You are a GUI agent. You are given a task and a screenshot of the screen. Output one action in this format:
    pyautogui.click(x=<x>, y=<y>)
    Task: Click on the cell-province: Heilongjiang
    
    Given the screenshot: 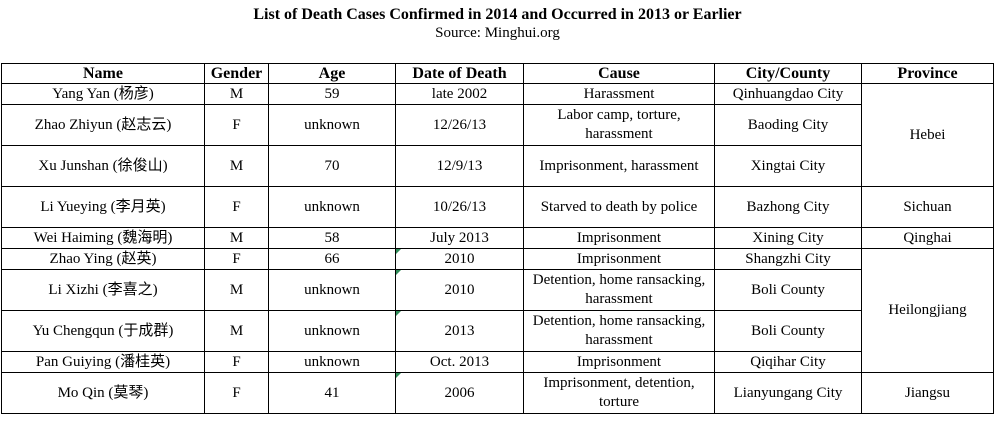 What is the action you would take?
    pyautogui.click(x=927, y=310)
    